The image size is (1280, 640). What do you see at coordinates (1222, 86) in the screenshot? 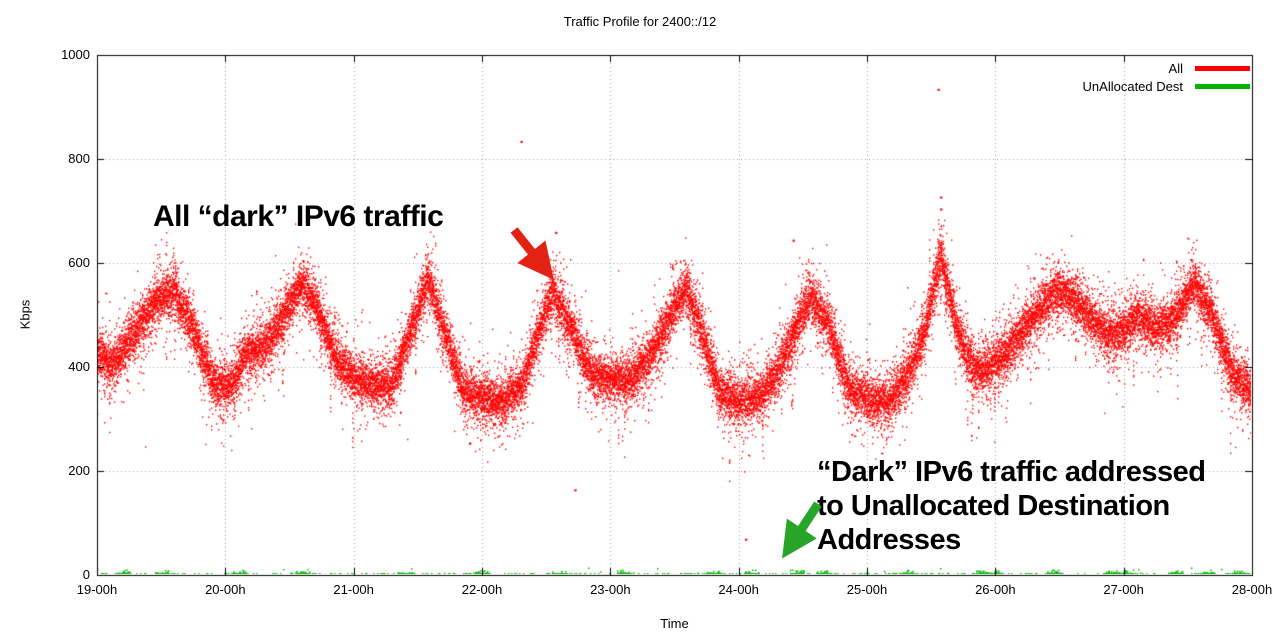
I see `legend-swatch-unallocated` at bounding box center [1222, 86].